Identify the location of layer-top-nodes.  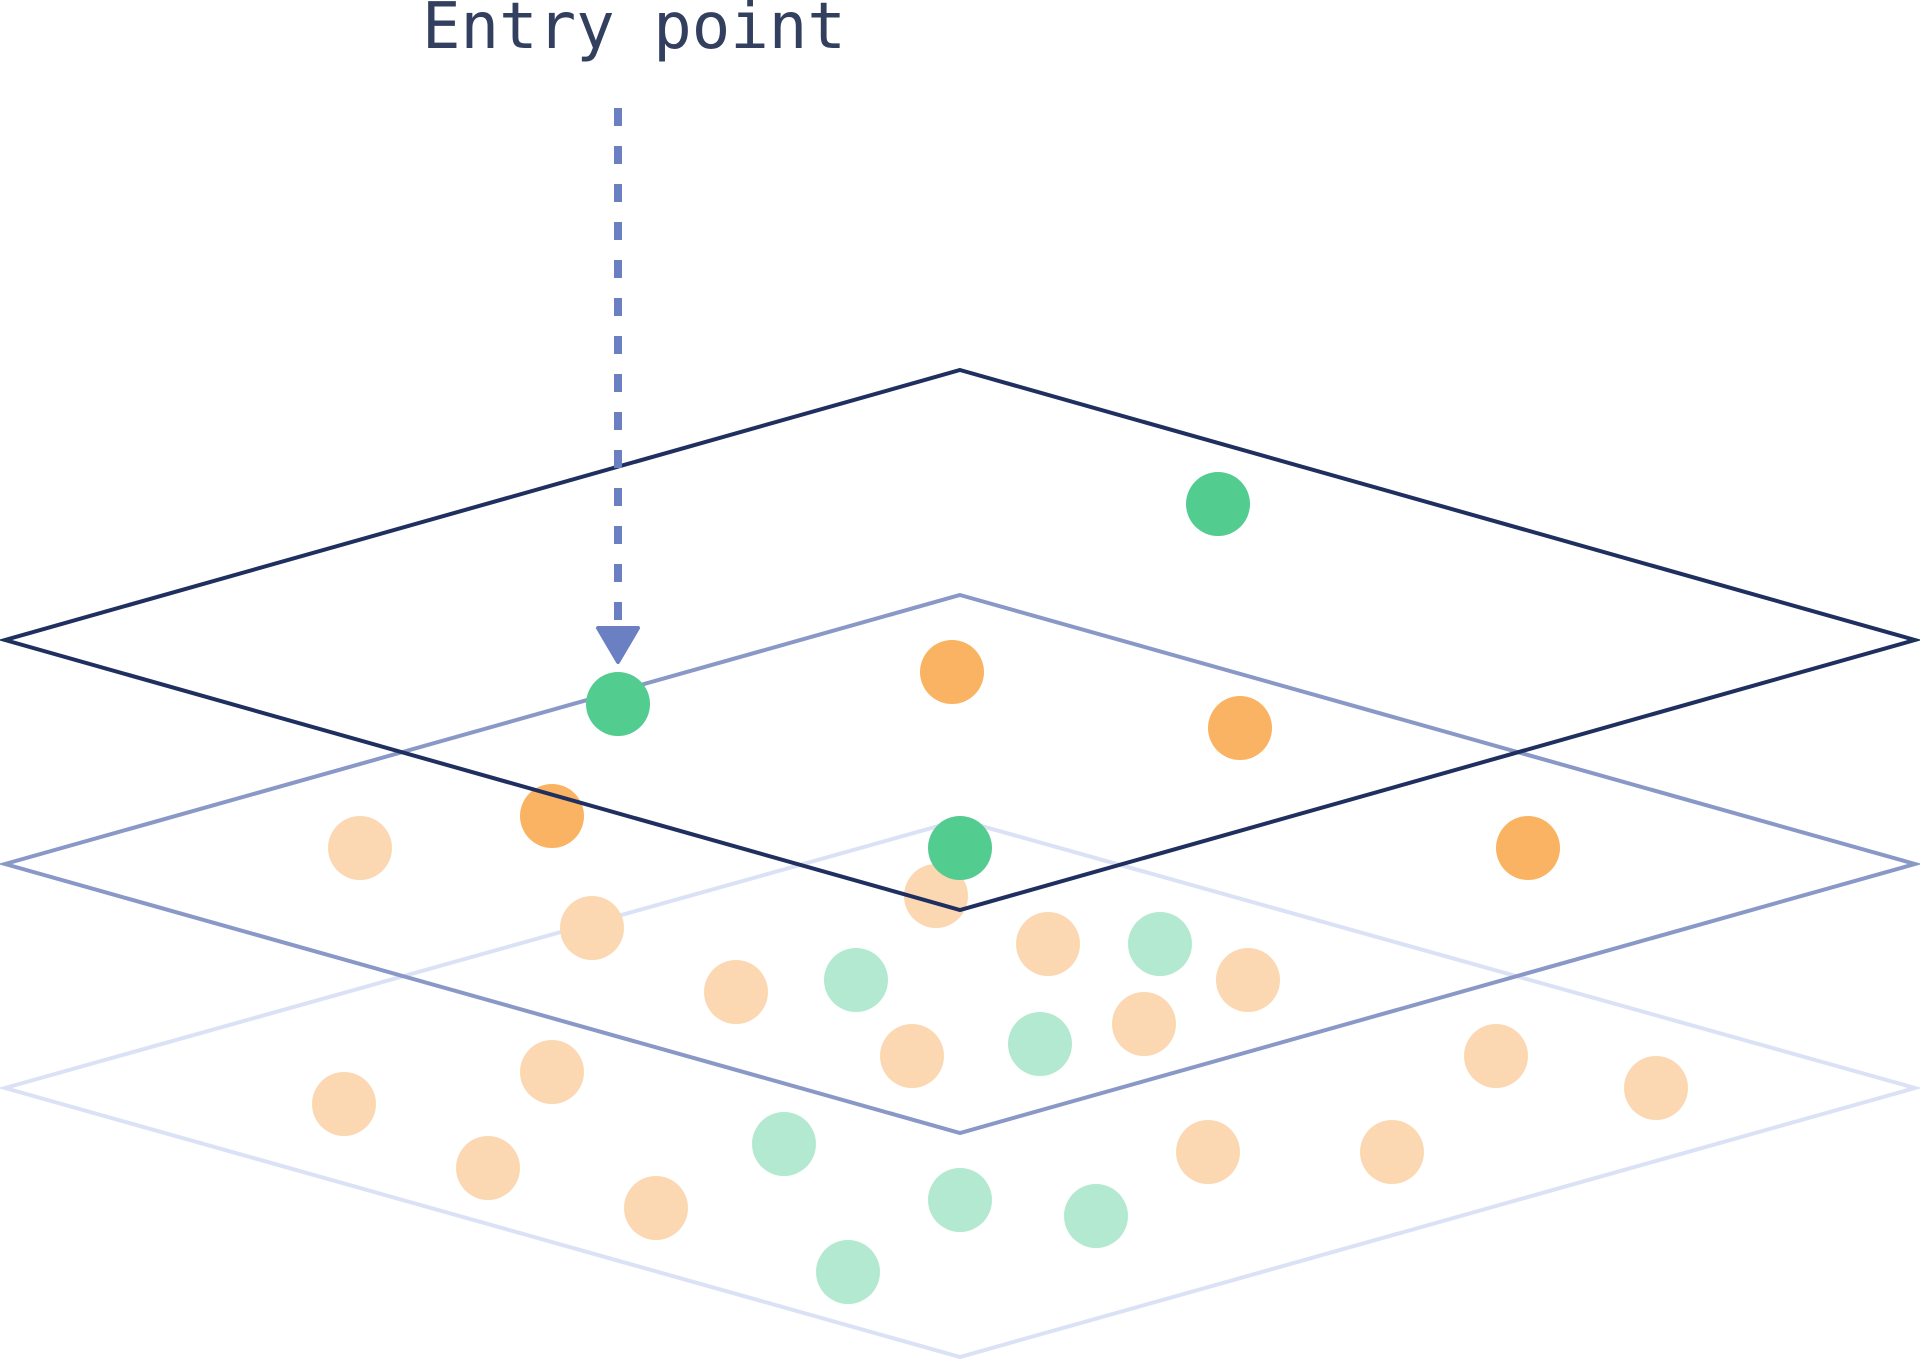
(1218, 504).